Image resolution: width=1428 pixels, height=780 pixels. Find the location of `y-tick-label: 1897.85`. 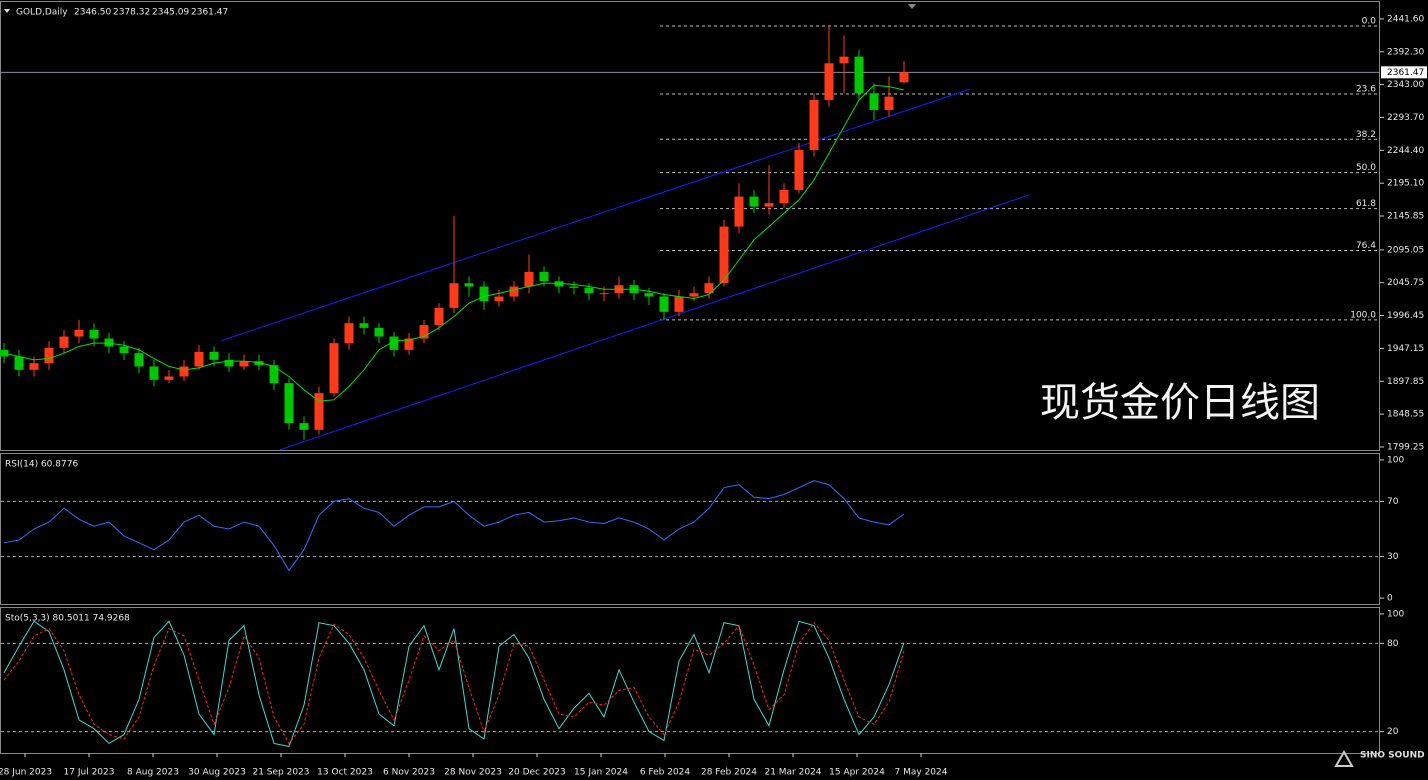

y-tick-label: 1897.85 is located at coordinates (1405, 382).